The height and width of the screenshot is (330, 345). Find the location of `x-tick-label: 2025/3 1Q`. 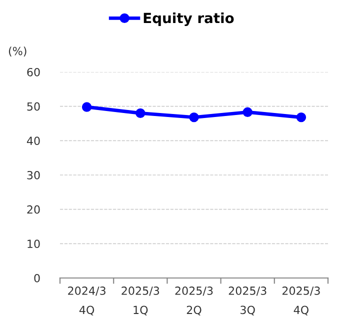

x-tick-label: 2025/3 1Q is located at coordinates (141, 301).